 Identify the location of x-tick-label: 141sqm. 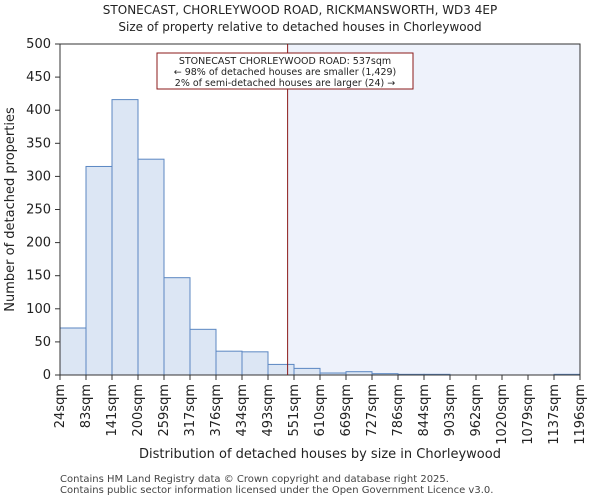
(112, 410).